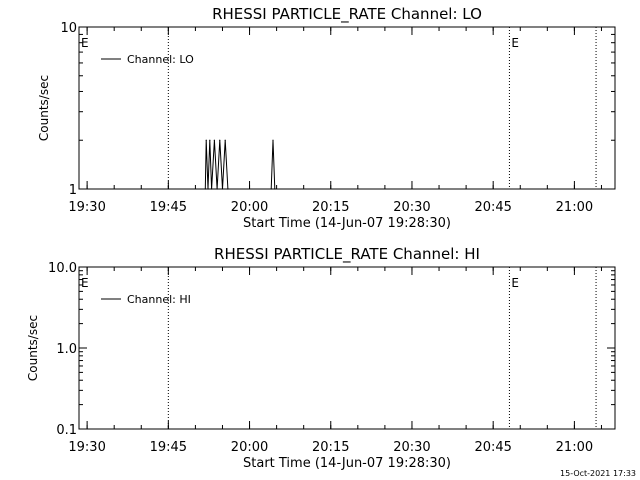 The height and width of the screenshot is (480, 640). What do you see at coordinates (347, 254) in the screenshot?
I see `chart-title-hi: RHESSI PARTICLE_RATE Channel: HI` at bounding box center [347, 254].